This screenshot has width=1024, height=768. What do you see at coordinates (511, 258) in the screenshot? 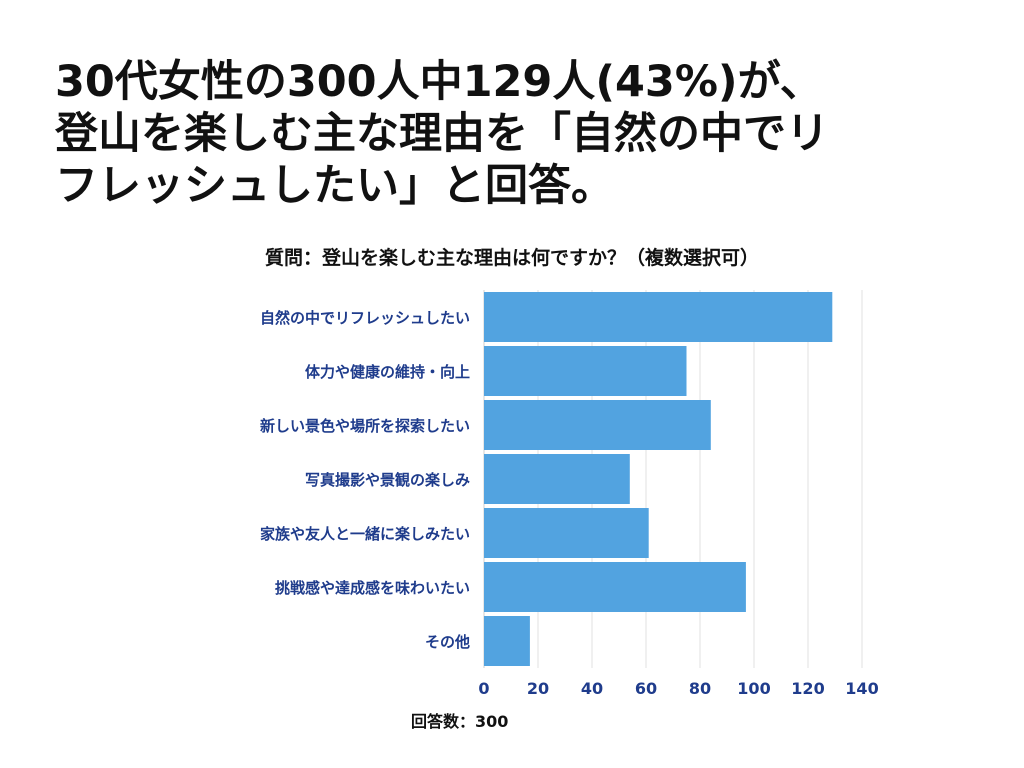
I see `chart-question: 質問：登山を楽しむ主な理由は何ですか？（複数選択可）` at bounding box center [511, 258].